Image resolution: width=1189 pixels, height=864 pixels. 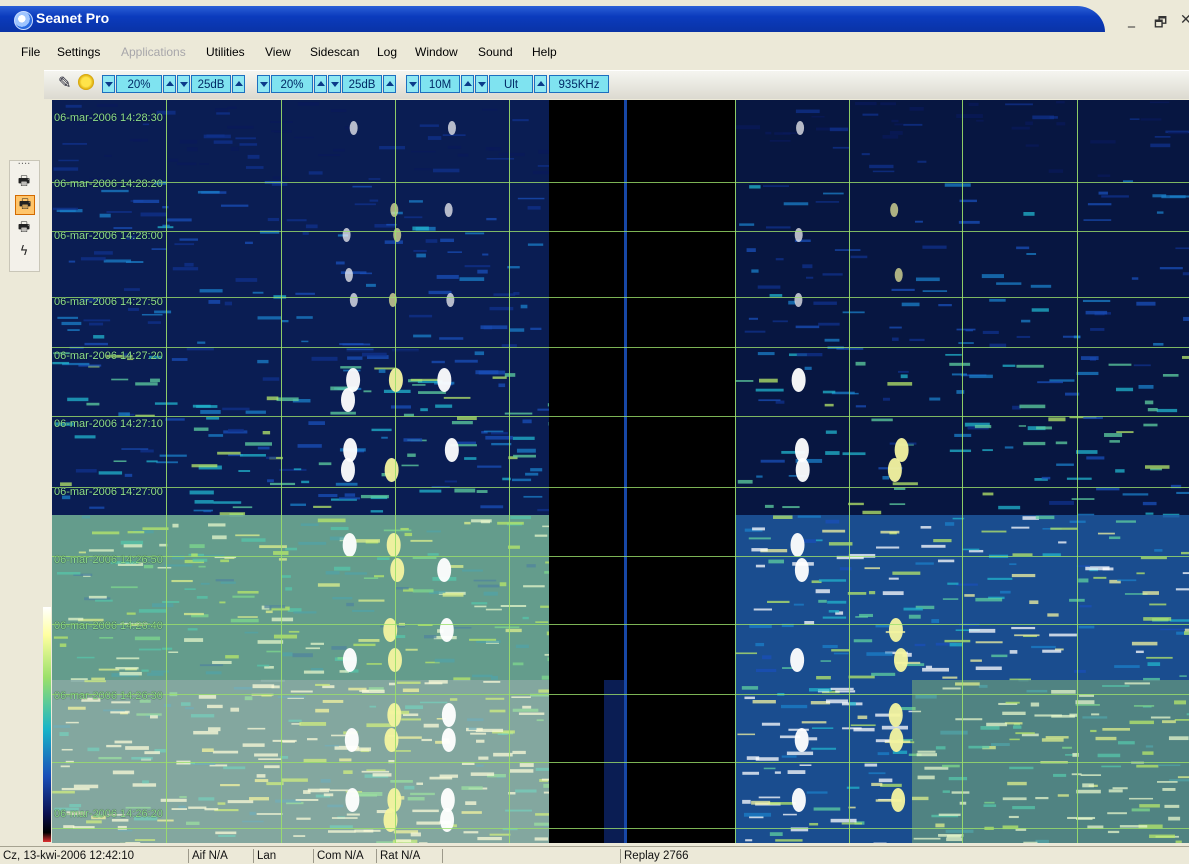 I want to click on menu-file: File, so click(x=30, y=52).